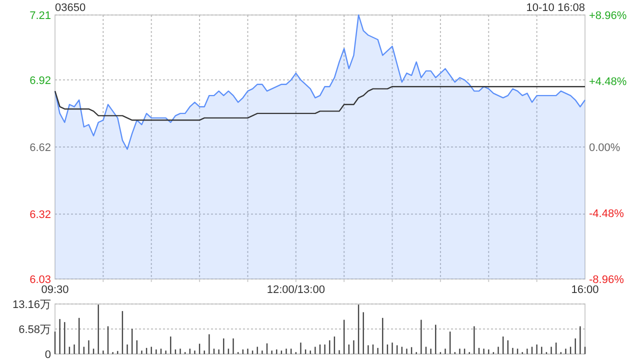  I want to click on line-series, so click(320, 103).